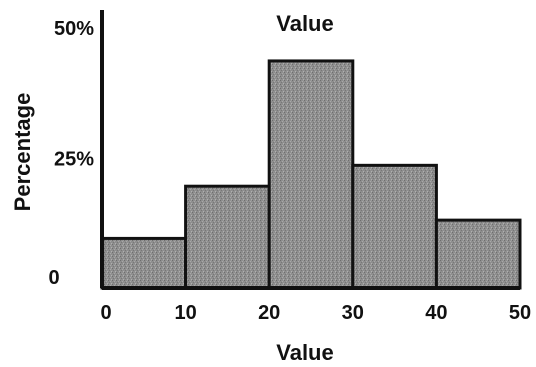  Describe the element at coordinates (269, 313) in the screenshot. I see `x-tick-label: 20` at that location.